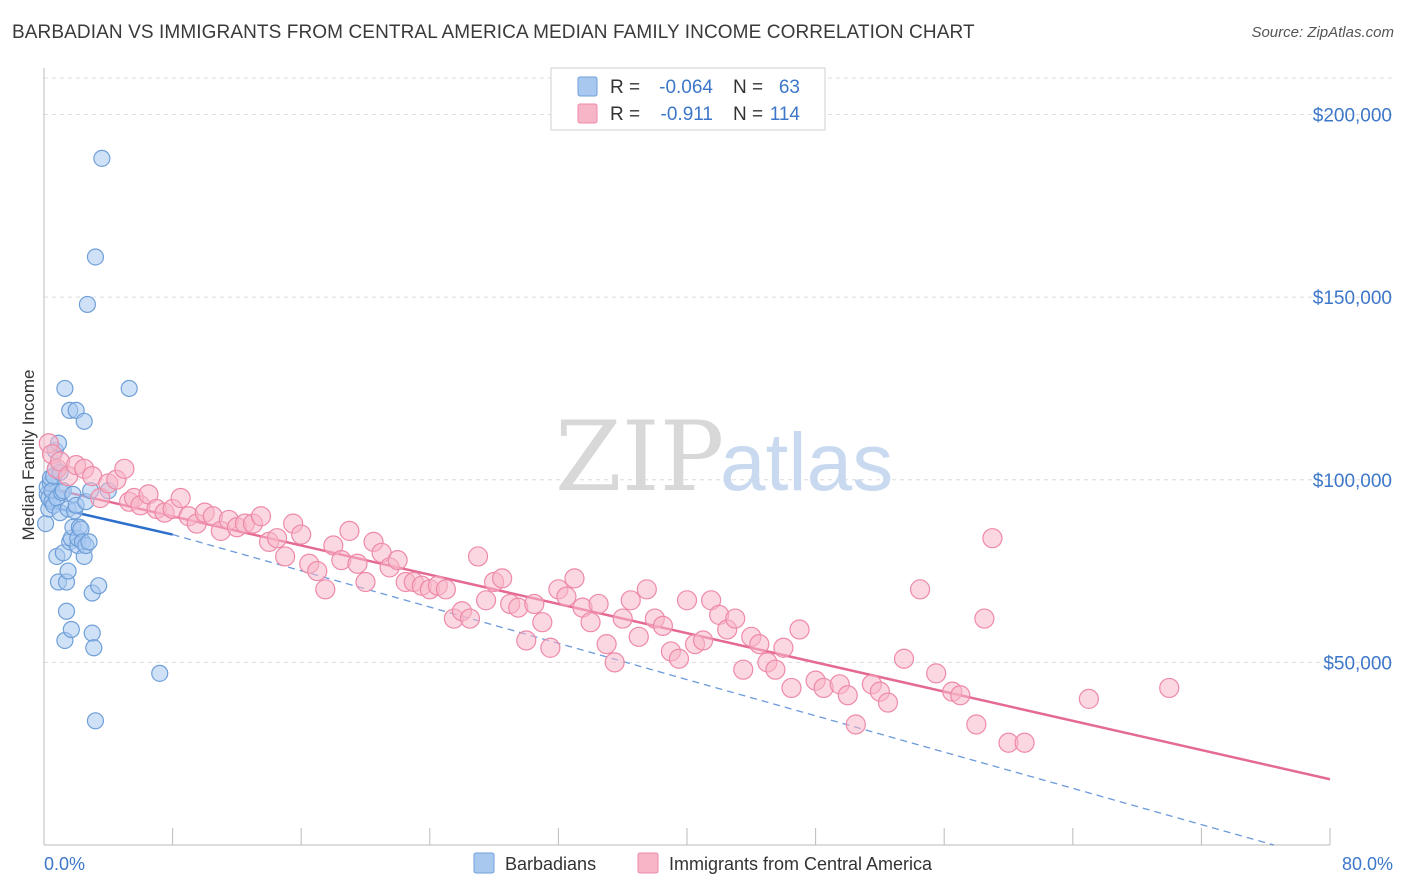  What do you see at coordinates (687, 114) in the screenshot?
I see `legend-r-value-2: -0.911` at bounding box center [687, 114].